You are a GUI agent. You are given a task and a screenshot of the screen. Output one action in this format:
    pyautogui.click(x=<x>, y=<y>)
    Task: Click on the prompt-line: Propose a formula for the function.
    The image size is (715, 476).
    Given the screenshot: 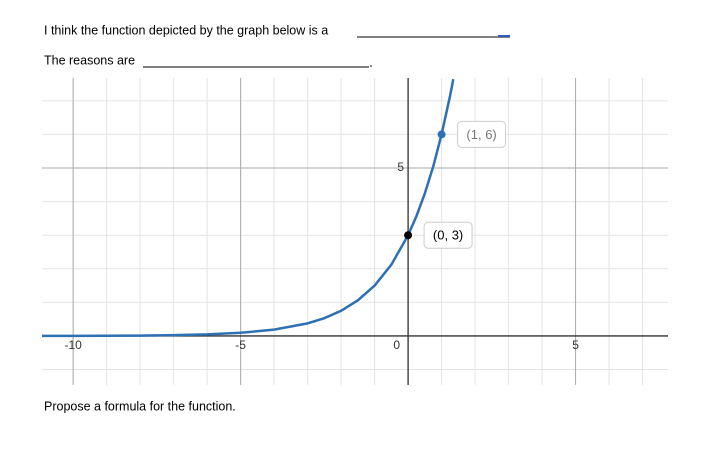 What is the action you would take?
    pyautogui.click(x=140, y=406)
    